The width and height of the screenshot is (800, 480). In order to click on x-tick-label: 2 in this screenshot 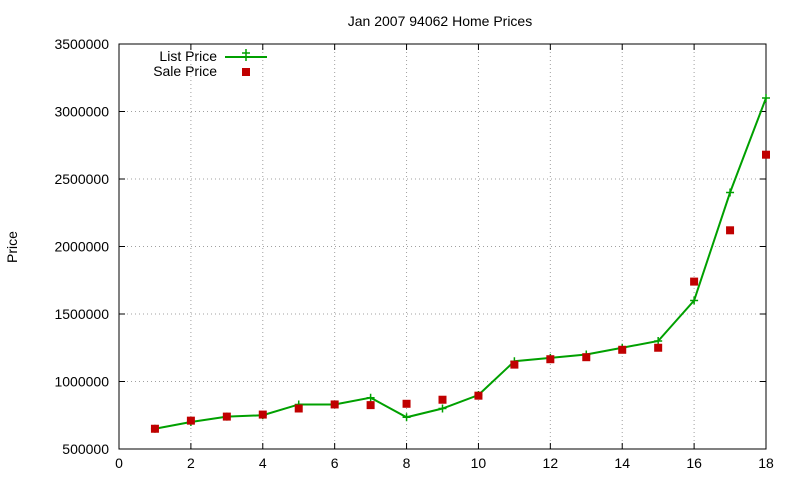, I will do `click(191, 463)`.